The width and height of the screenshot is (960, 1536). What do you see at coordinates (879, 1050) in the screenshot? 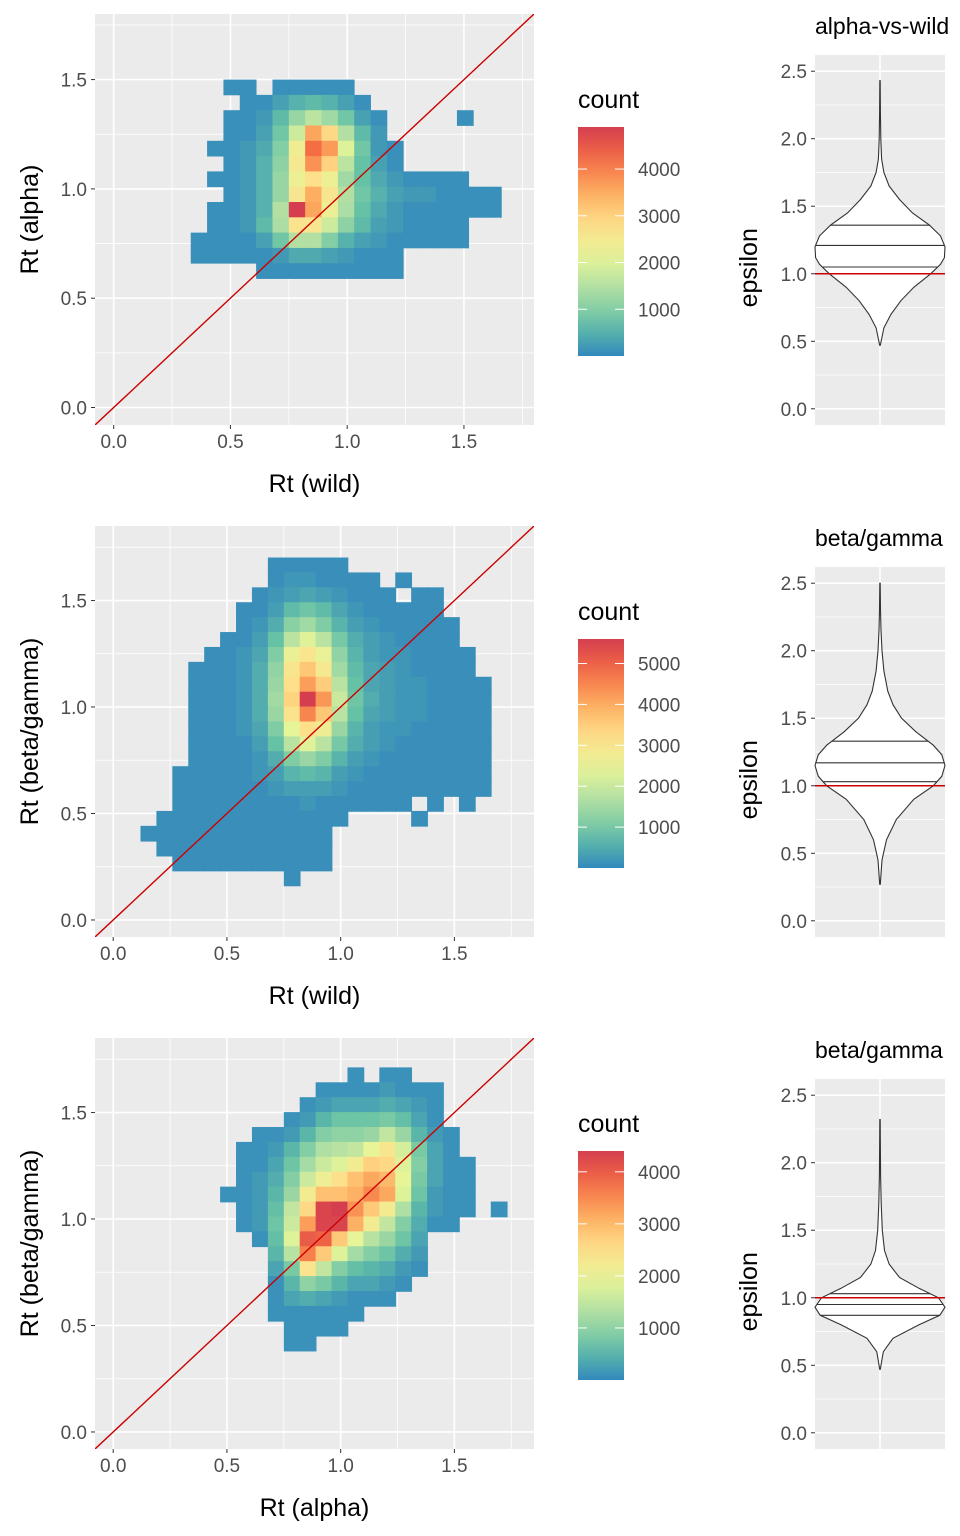
I see `violin-title: beta/gamma` at bounding box center [879, 1050].